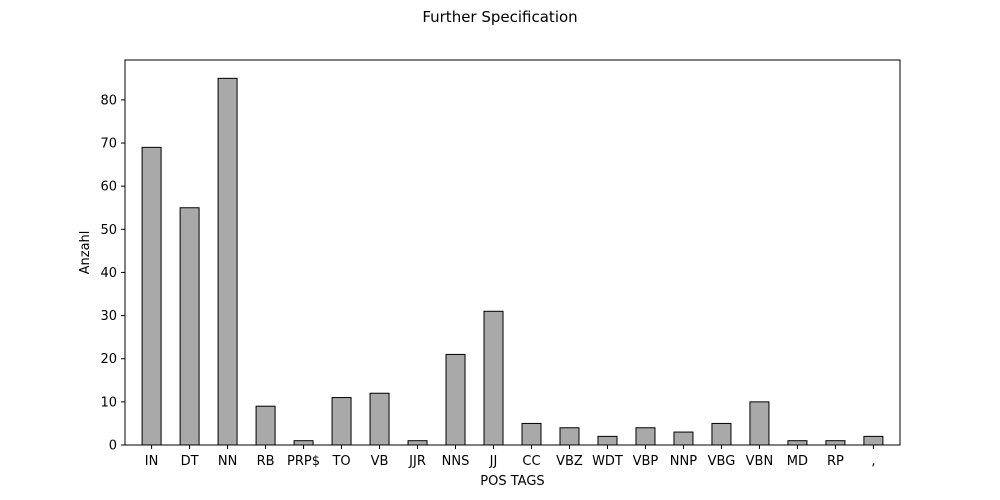 The width and height of the screenshot is (1000, 500). I want to click on x-tick-label: DT, so click(190, 461).